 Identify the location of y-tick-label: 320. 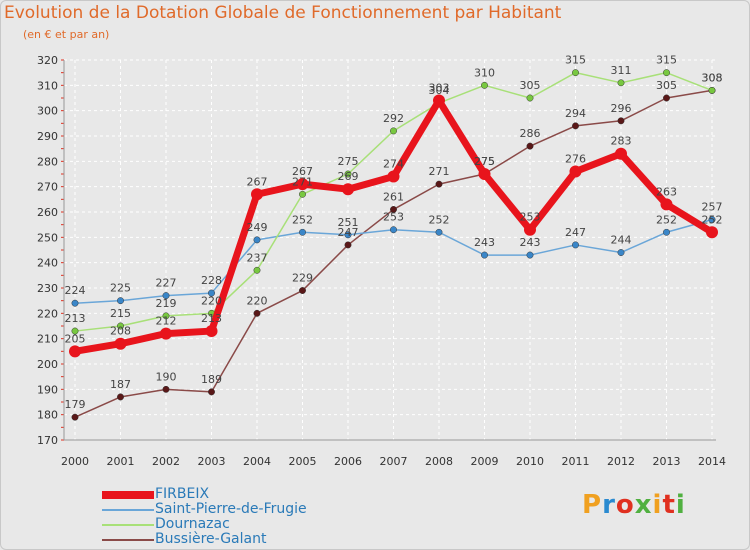
(47, 60).